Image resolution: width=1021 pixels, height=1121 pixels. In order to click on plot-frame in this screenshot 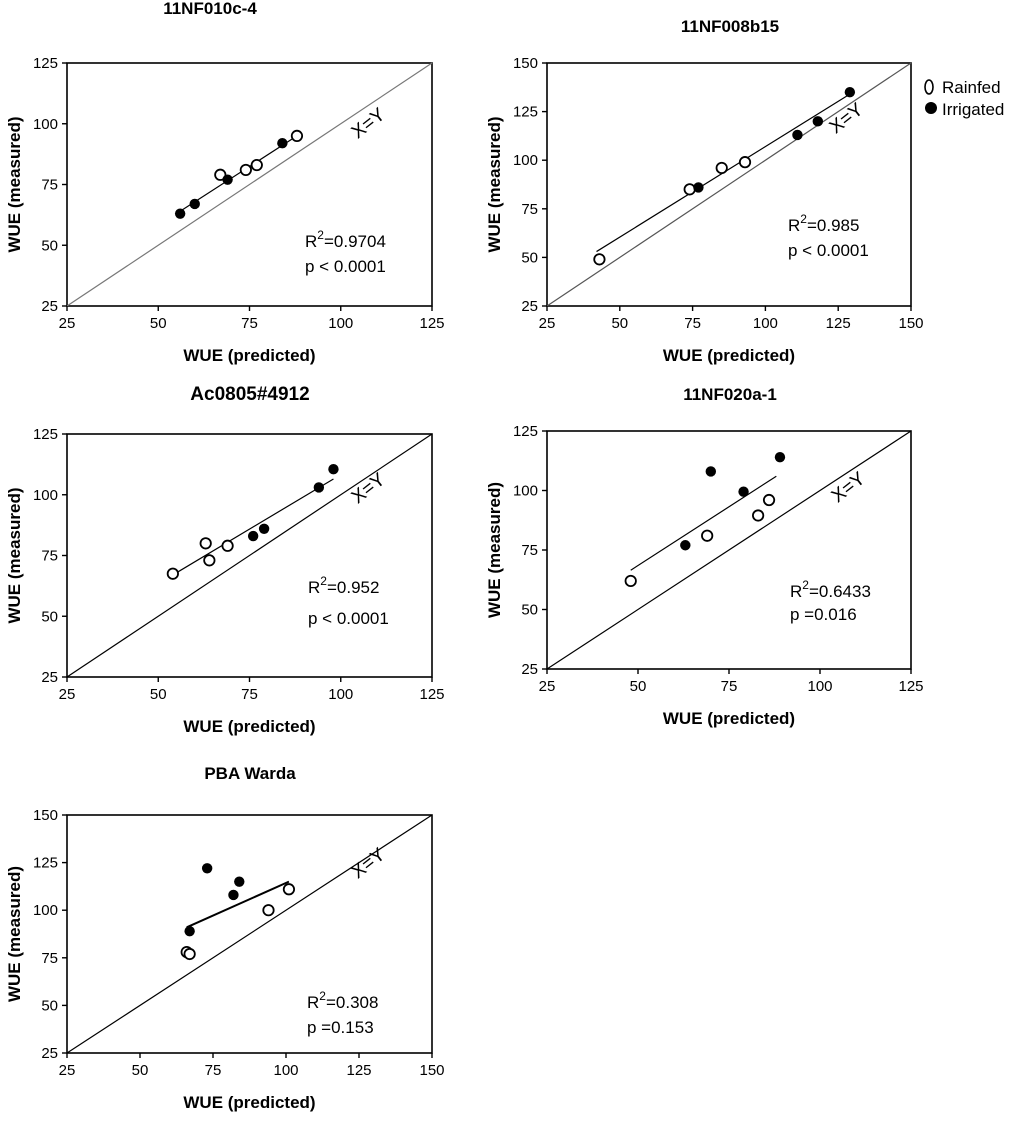, I will do `click(729, 184)`.